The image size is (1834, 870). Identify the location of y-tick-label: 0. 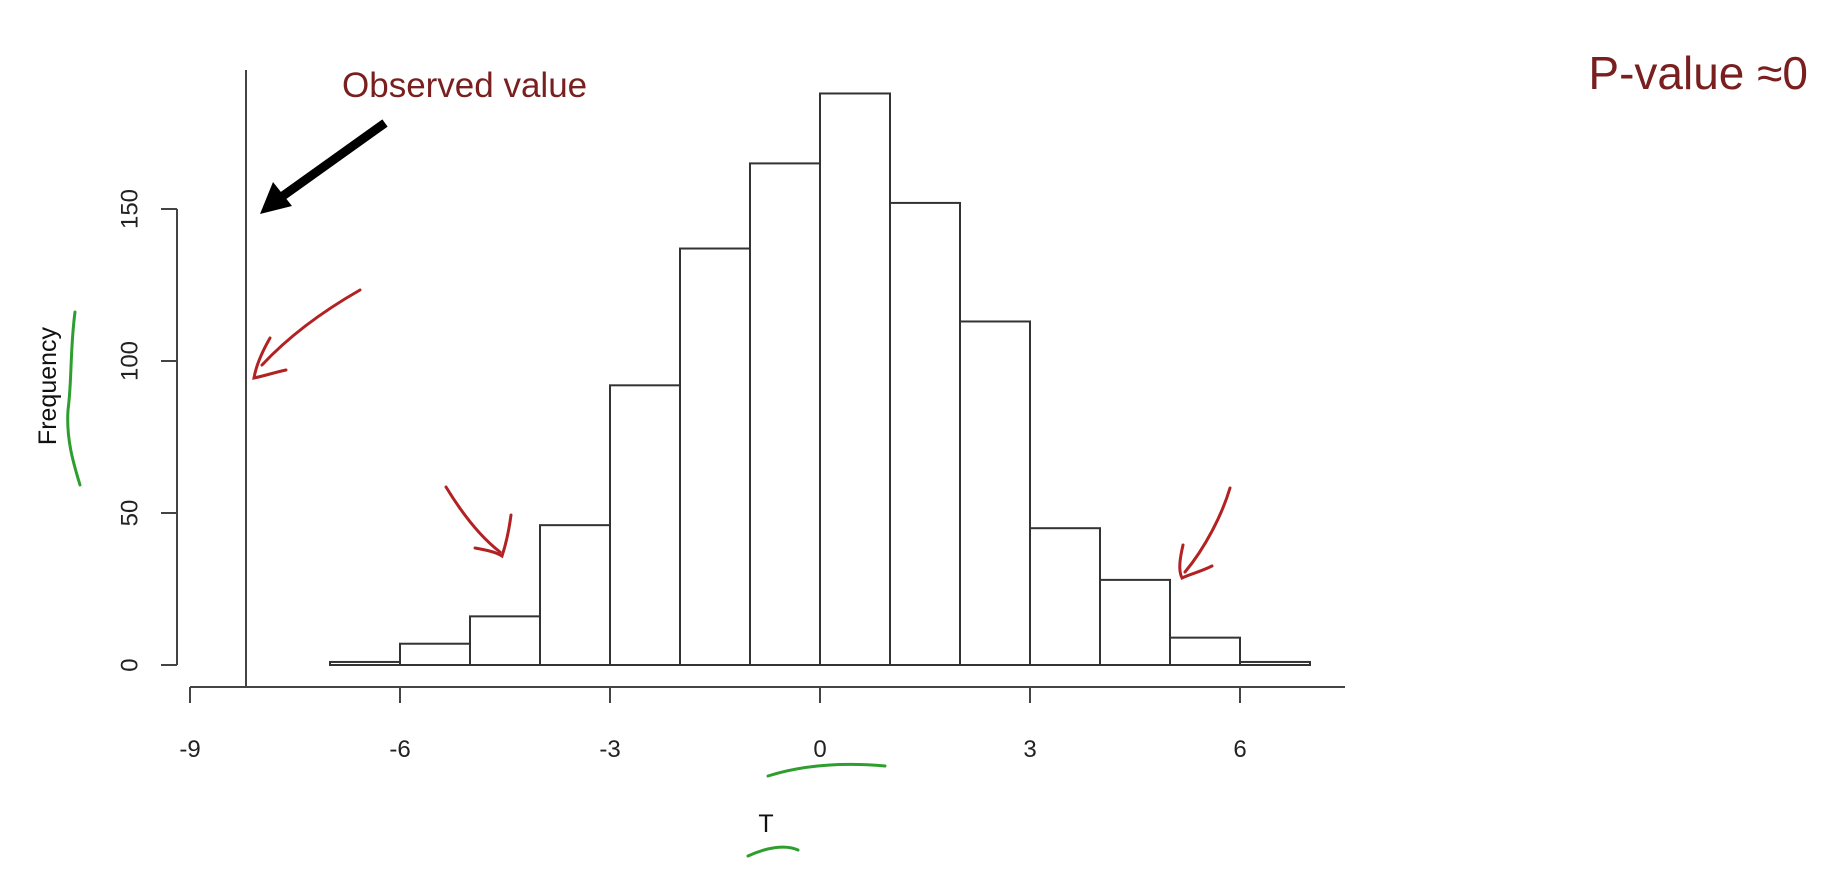
(129, 664).